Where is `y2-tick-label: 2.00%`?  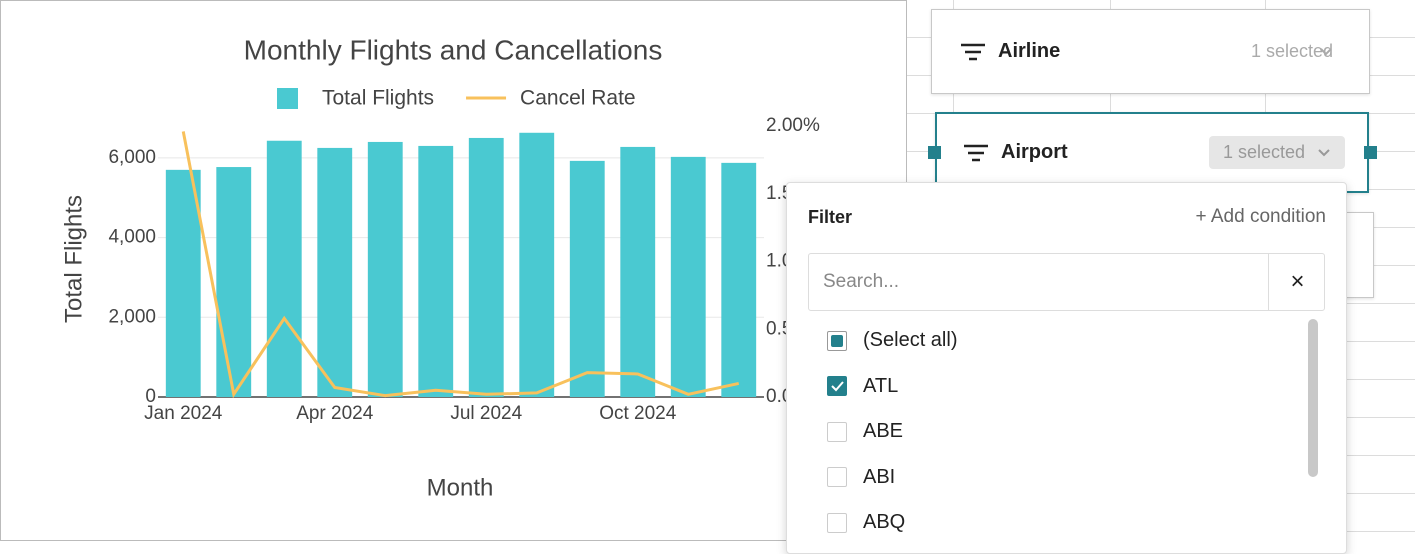
y2-tick-label: 2.00% is located at coordinates (793, 125).